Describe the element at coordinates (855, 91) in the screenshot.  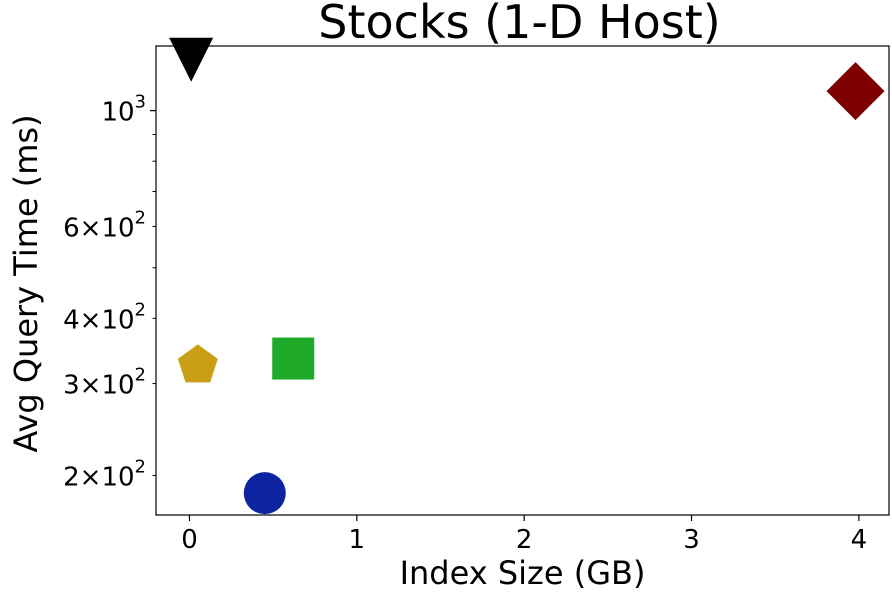
I see `data-point-diamond` at that location.